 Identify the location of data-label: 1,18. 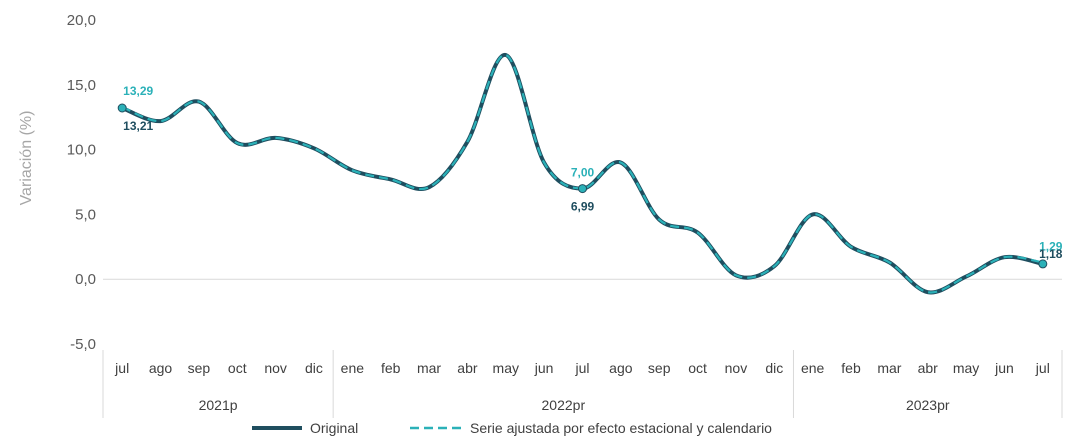
(1051, 254).